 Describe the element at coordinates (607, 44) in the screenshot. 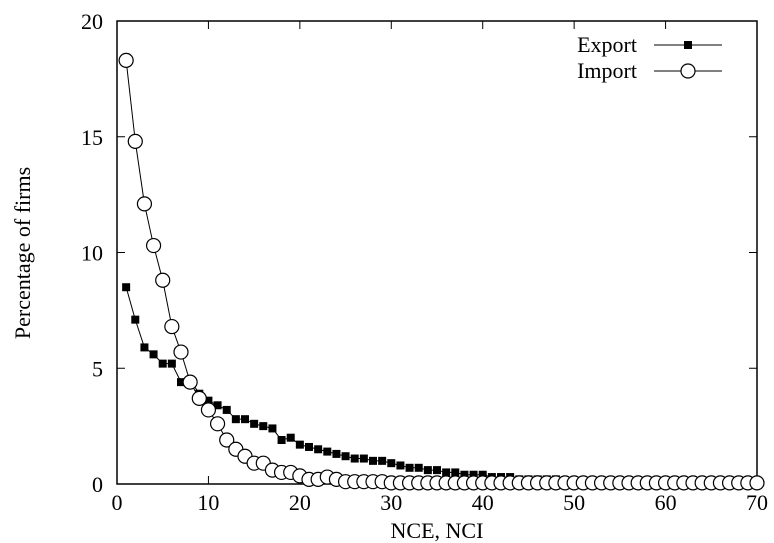

I see `legend-label-export: Export` at that location.